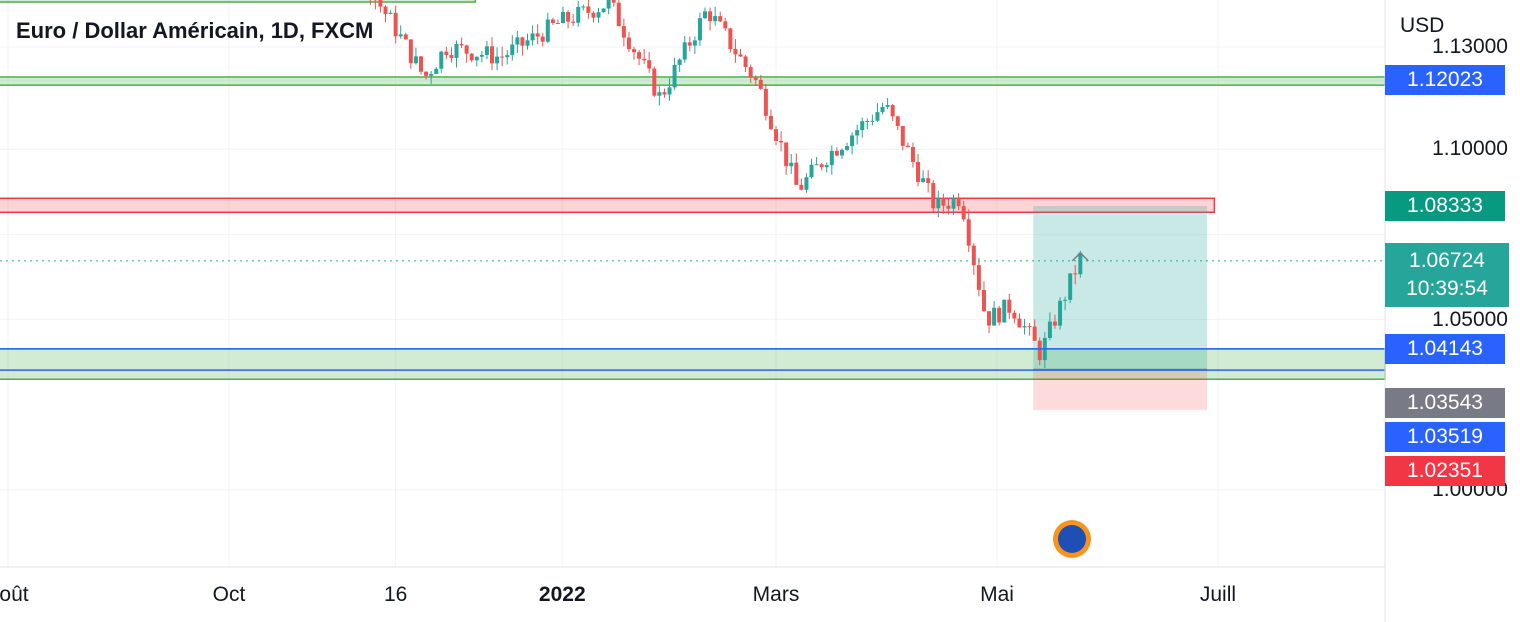  I want to click on arrow-marker, so click(1080, 256).